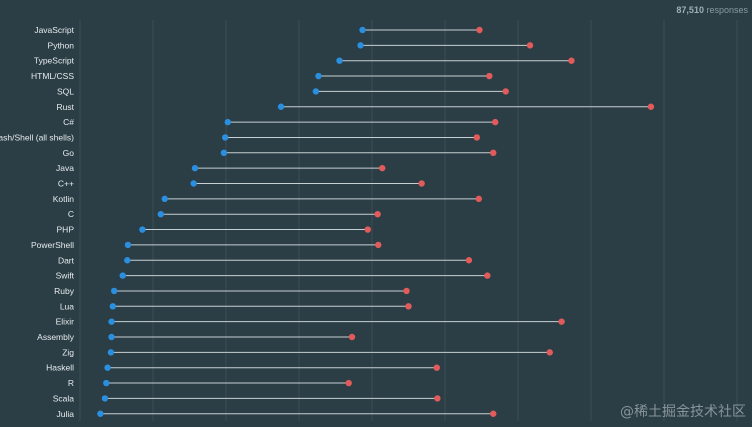 The height and width of the screenshot is (427, 752). What do you see at coordinates (52, 76) in the screenshot?
I see `category-label: HTML/CSS` at bounding box center [52, 76].